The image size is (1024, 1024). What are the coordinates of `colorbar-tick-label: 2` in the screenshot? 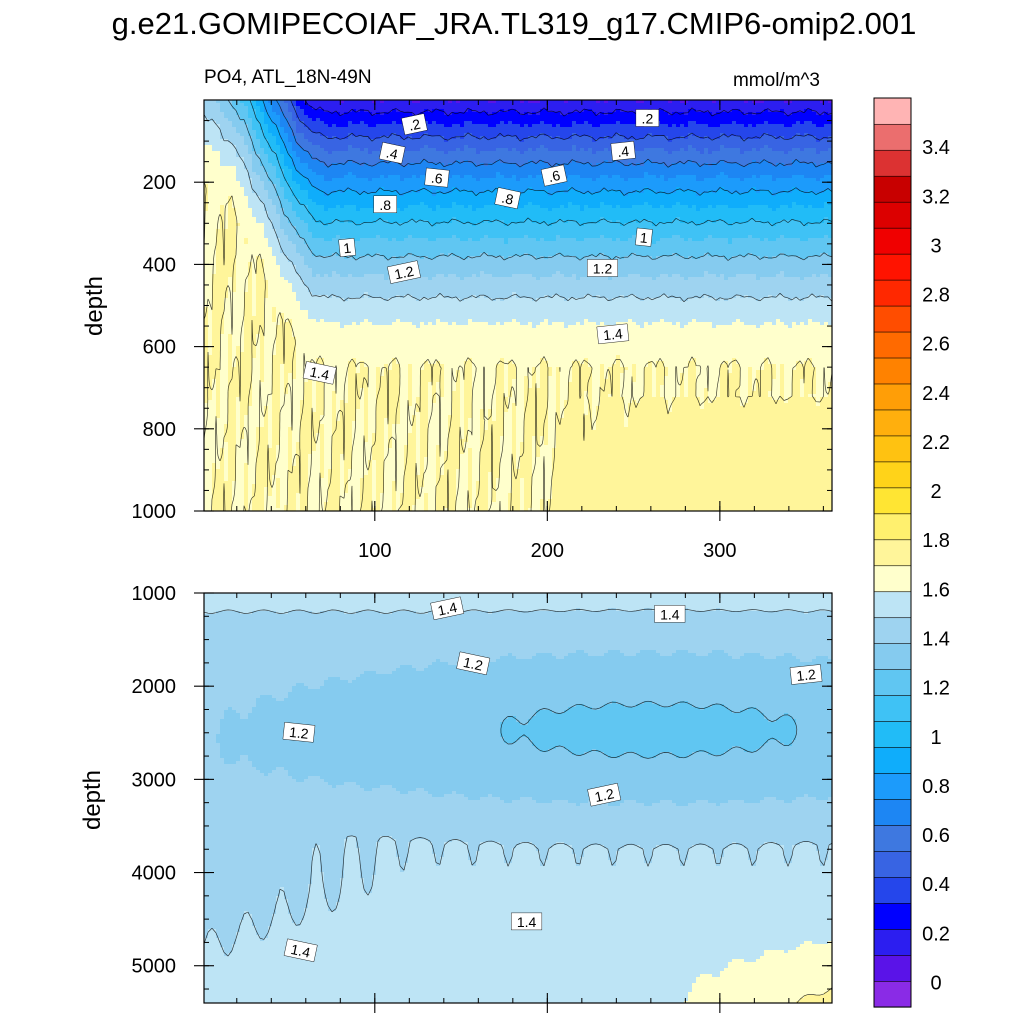 It's located at (935, 492).